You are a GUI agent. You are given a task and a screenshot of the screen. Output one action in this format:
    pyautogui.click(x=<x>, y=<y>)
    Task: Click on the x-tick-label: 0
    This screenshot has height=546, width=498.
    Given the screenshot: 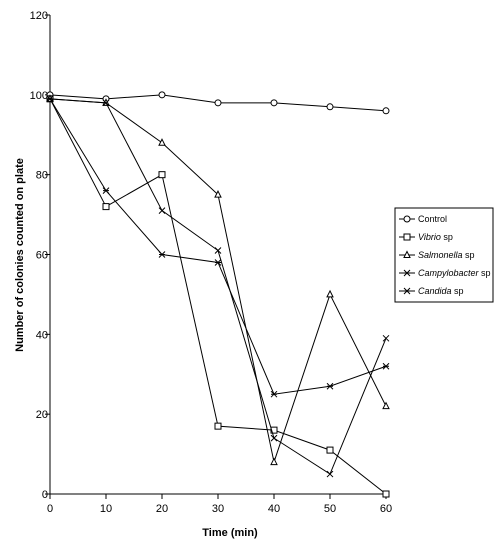 What is the action you would take?
    pyautogui.click(x=50, y=509)
    